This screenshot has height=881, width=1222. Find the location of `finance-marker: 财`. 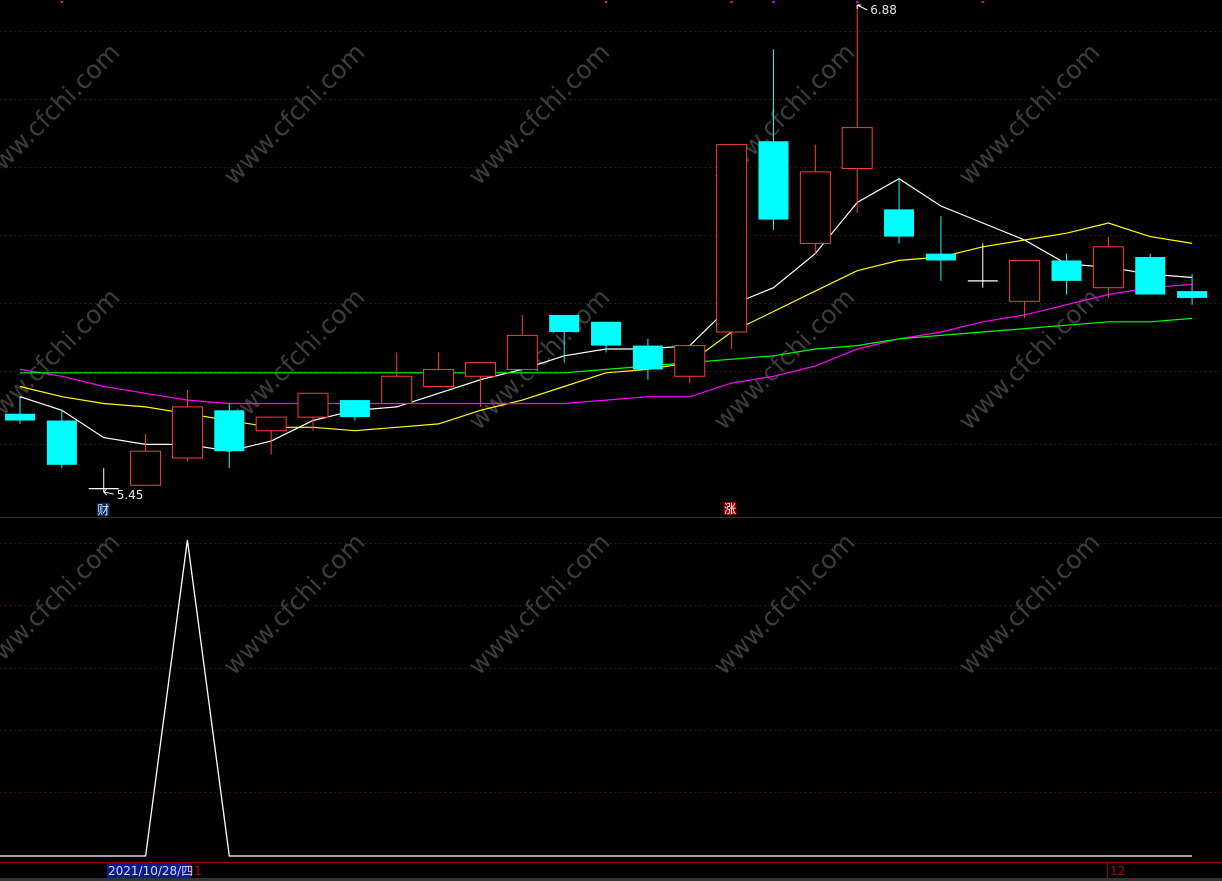

finance-marker: 财 is located at coordinates (103, 510).